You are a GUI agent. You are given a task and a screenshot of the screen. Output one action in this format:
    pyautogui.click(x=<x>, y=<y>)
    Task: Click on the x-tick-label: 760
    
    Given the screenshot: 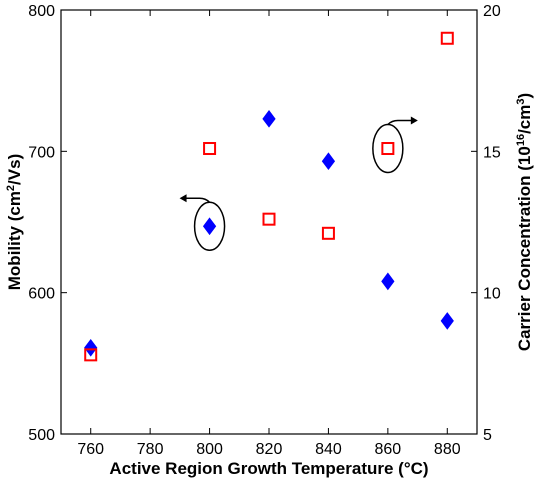 What is the action you would take?
    pyautogui.click(x=90, y=449)
    